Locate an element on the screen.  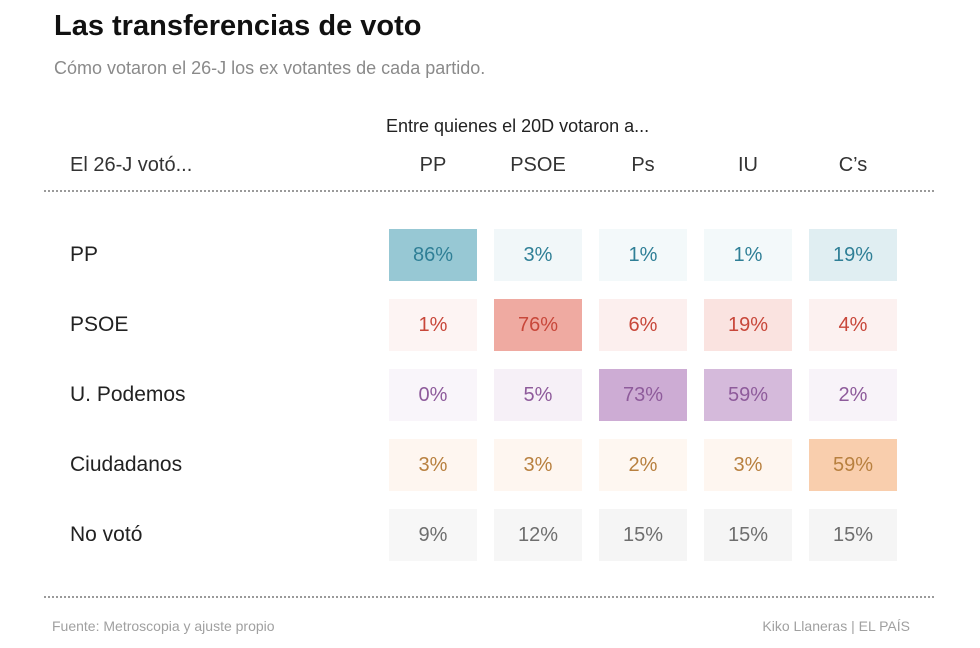
cell-2-1: 5% is located at coordinates (538, 395).